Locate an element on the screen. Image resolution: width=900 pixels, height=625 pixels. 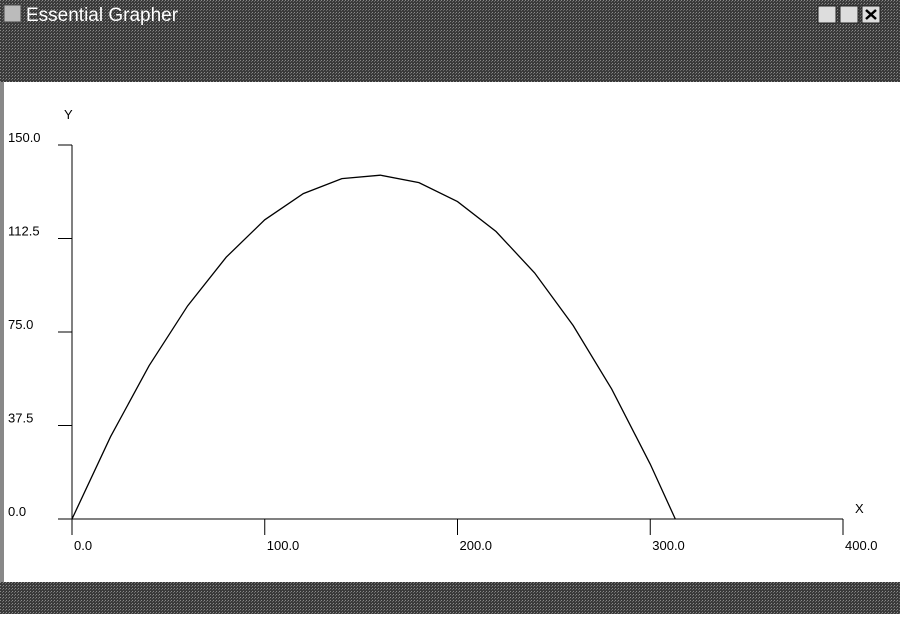
minimize-button is located at coordinates (827, 14).